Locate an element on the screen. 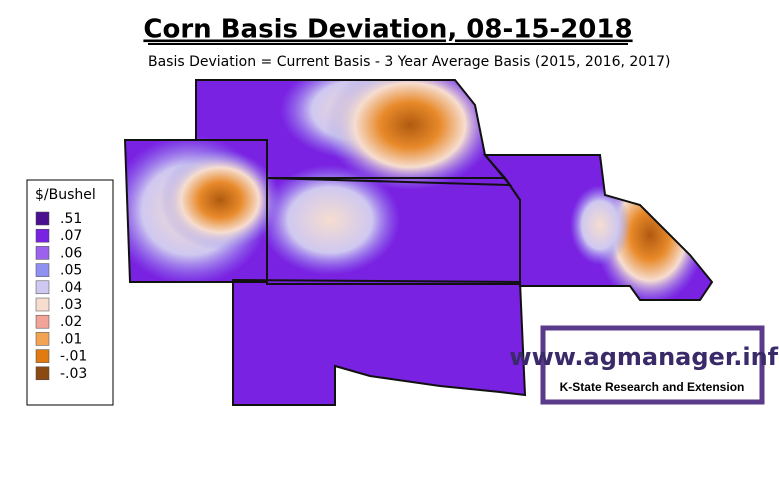  logo-org: K-State Research and Extension is located at coordinates (652, 387).